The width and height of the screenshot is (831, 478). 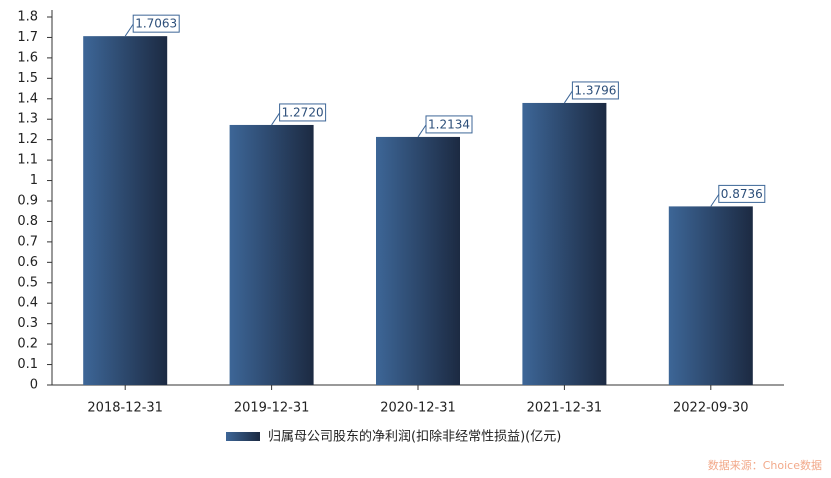 I want to click on value-label: 1.2720, so click(x=303, y=112).